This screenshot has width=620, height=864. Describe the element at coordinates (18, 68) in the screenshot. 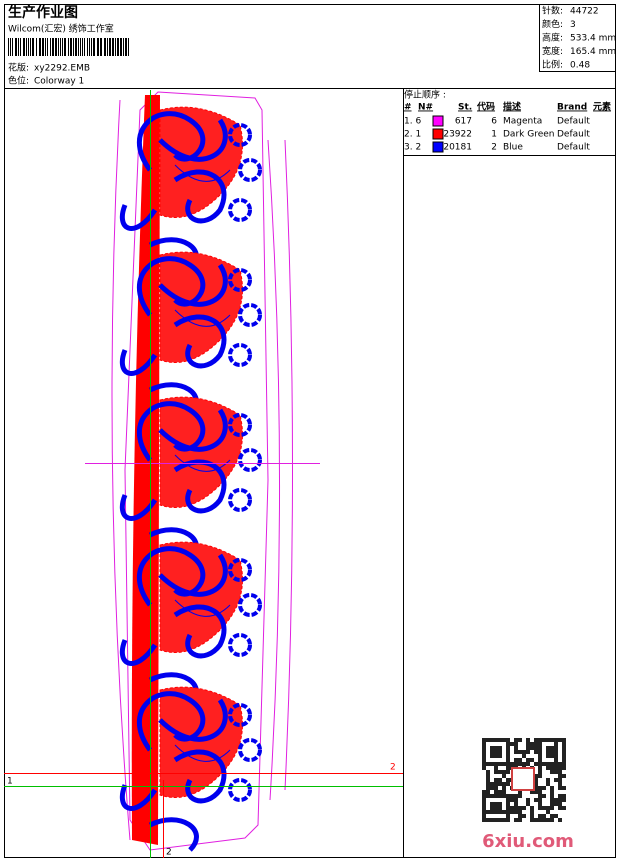

I see `design-label: 花版:` at that location.